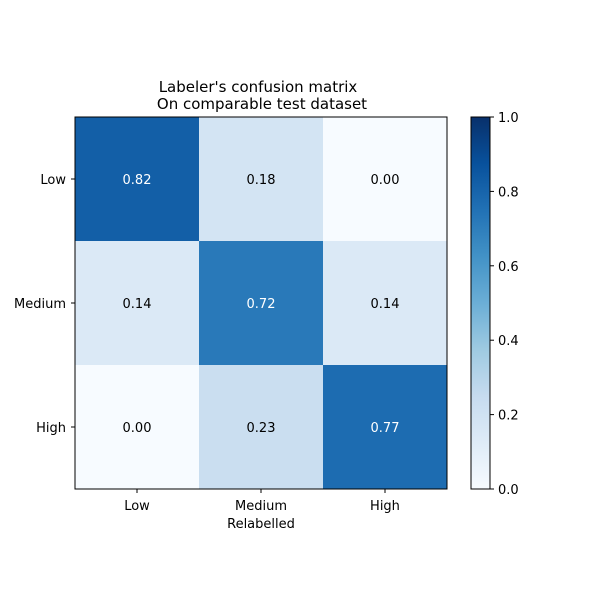 The width and height of the screenshot is (600, 600). I want to click on x-tick-label: Low, so click(137, 506).